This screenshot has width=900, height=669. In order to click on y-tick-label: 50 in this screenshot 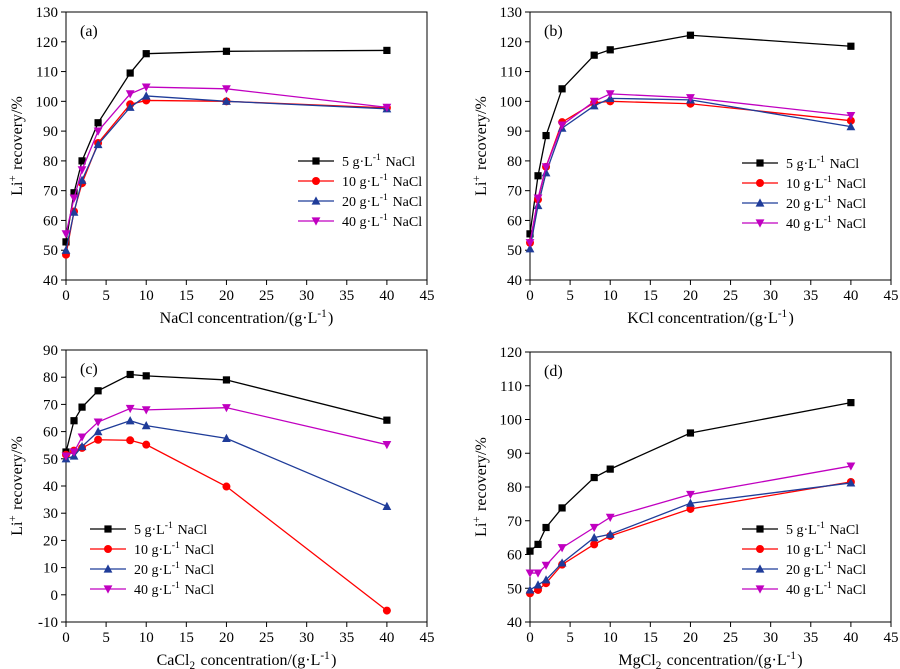, I will do `click(50, 460)`.